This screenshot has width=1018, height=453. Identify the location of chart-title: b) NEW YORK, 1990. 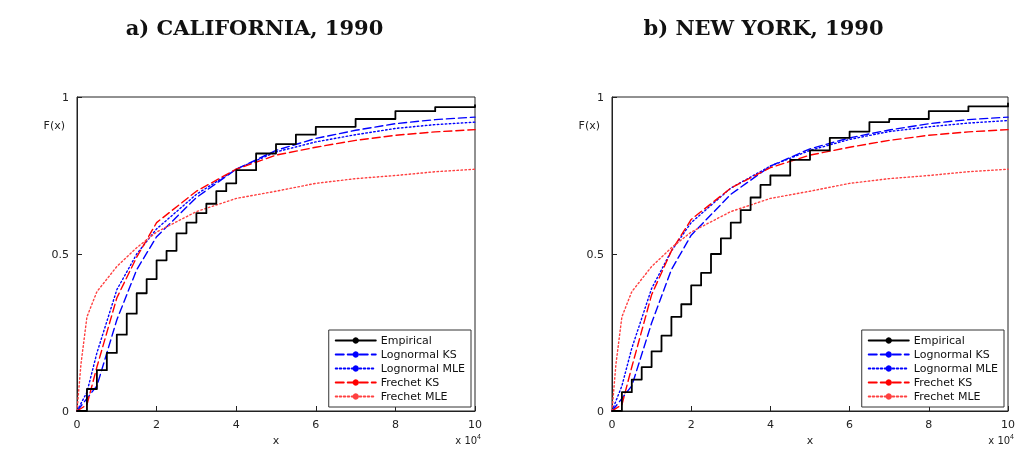
(763, 27).